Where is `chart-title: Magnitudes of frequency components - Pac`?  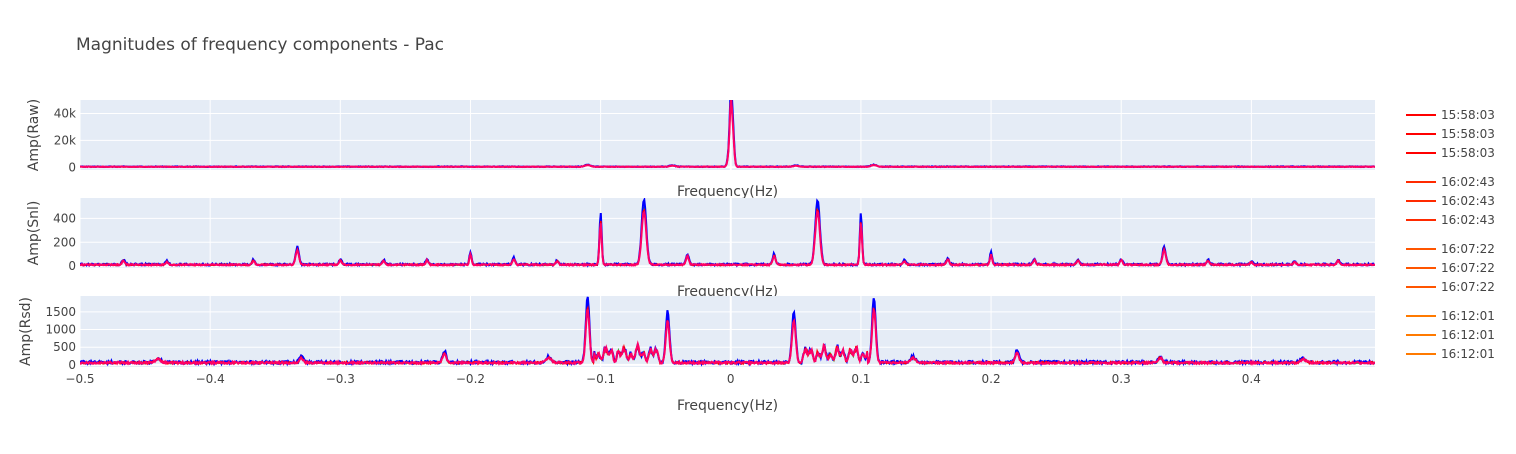
chart-title: Magnitudes of frequency components - Pac is located at coordinates (260, 45).